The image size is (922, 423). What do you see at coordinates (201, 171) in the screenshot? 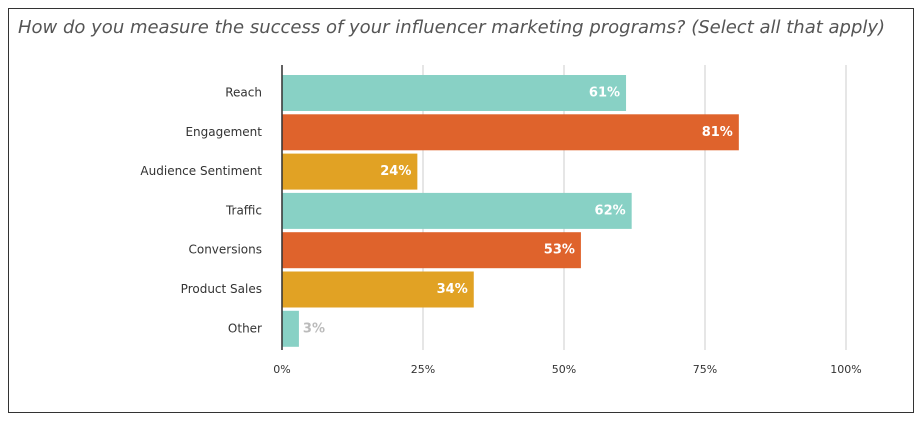
I see `y-tick-label: Audience Sentiment` at bounding box center [201, 171].